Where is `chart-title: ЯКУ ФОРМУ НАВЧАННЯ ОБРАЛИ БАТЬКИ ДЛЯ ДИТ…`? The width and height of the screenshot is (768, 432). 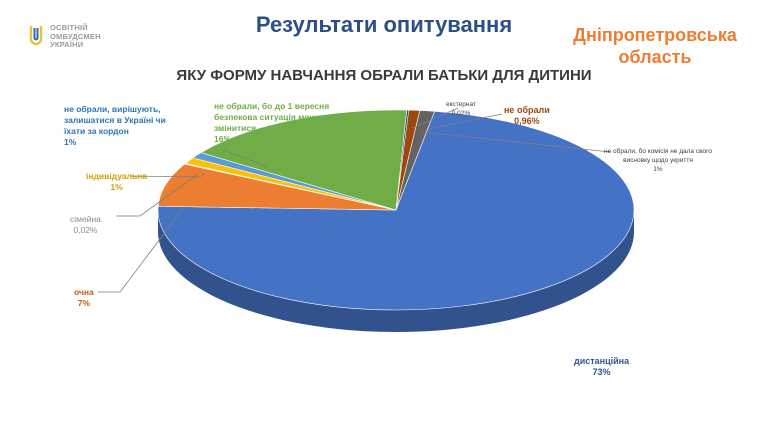
chart-title: ЯКУ ФОРМУ НАВЧАННЯ ОБРАЛИ БАТЬКИ ДЛЯ ДИТ… is located at coordinates (384, 75).